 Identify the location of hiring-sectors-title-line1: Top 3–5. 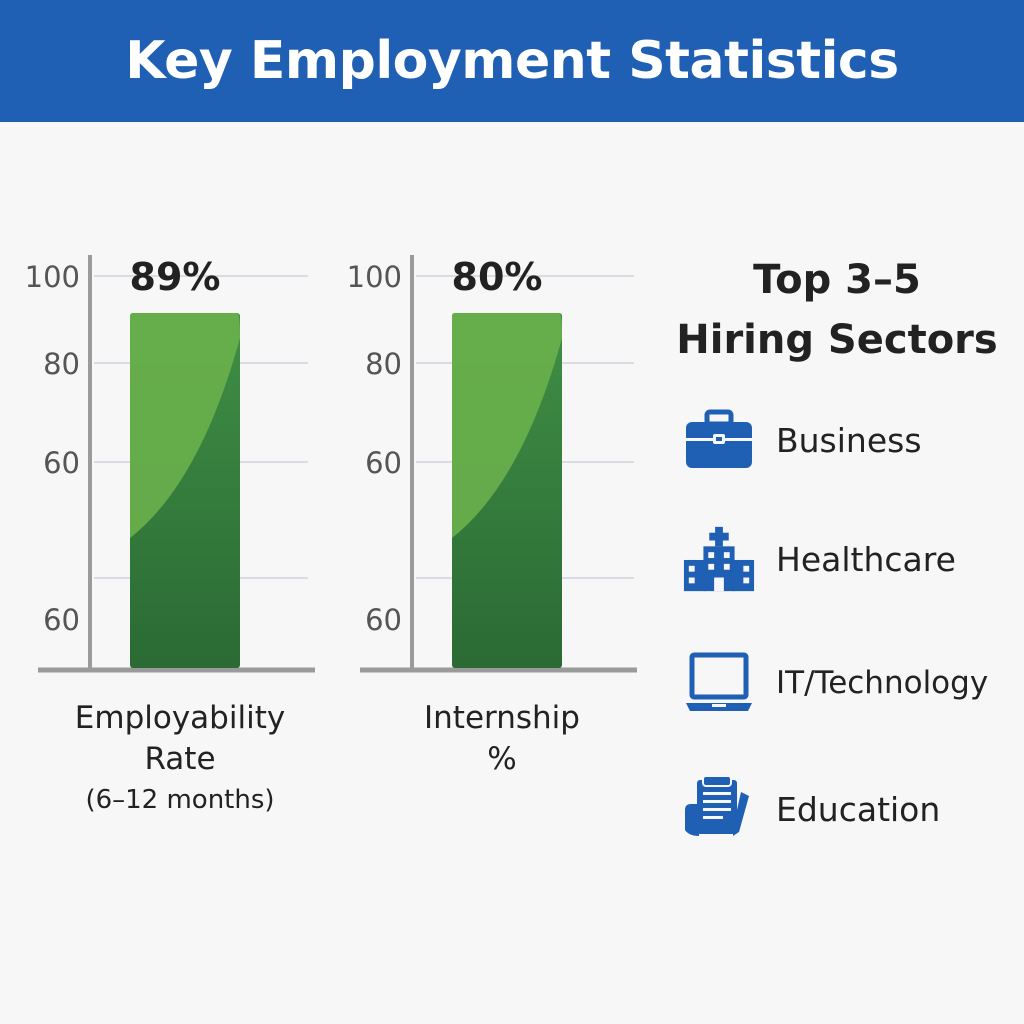
(837, 280).